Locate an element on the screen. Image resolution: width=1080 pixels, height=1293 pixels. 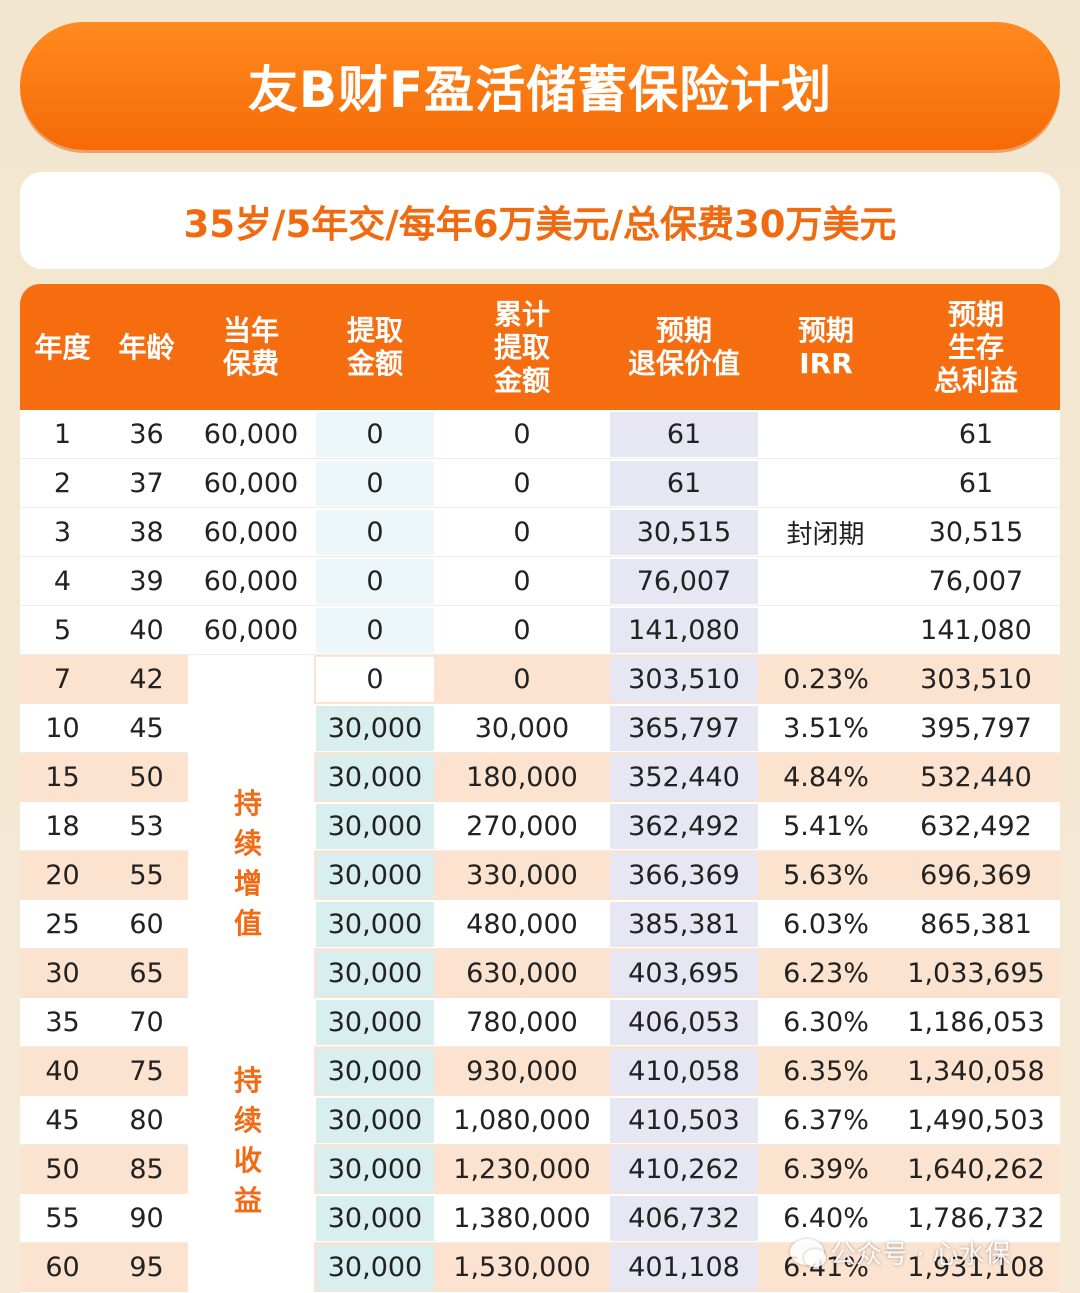
year-cell: 7 is located at coordinates (62, 679).